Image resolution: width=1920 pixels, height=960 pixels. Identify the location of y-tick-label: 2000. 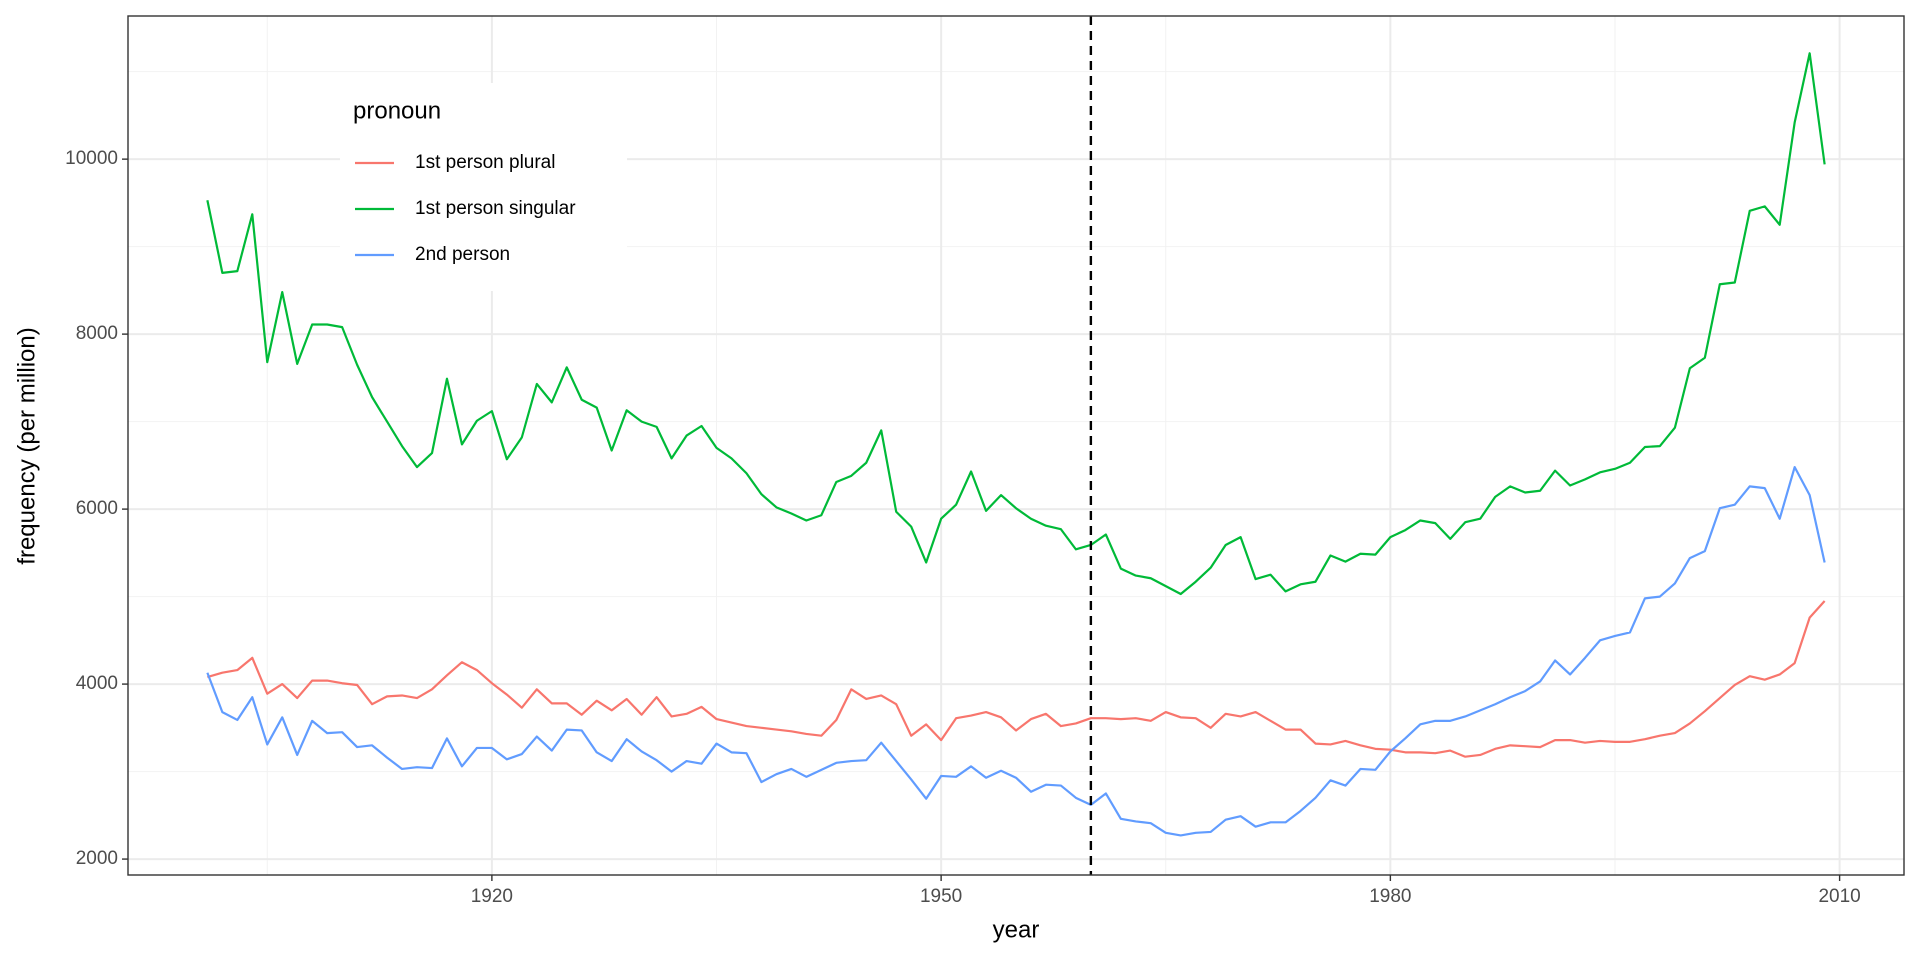
(97, 858).